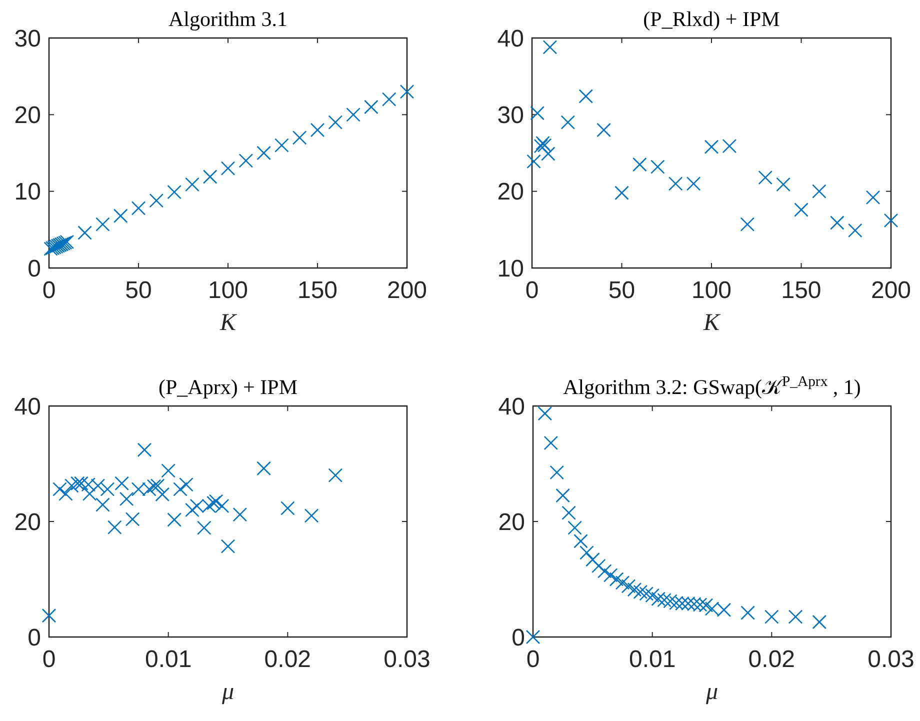 The image size is (920, 721). What do you see at coordinates (228, 387) in the screenshot?
I see `chart-title: (P_Aprx) + IPM` at bounding box center [228, 387].